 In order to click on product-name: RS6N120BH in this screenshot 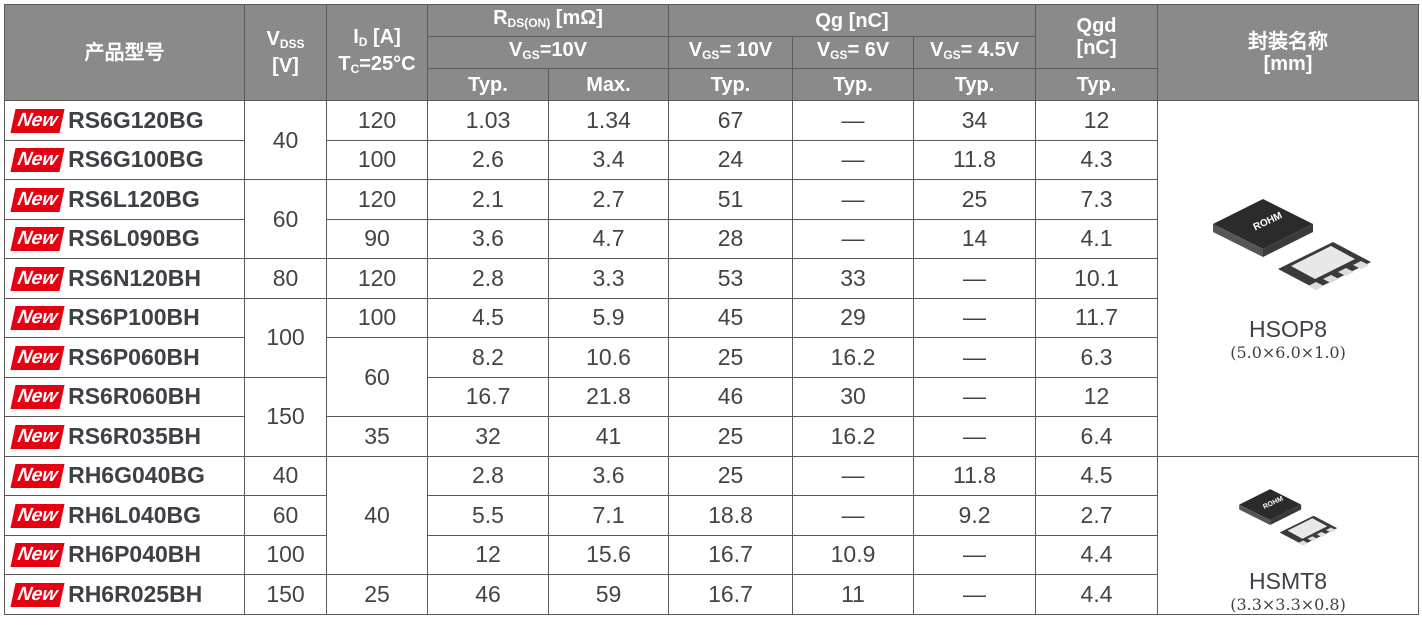, I will do `click(135, 277)`.